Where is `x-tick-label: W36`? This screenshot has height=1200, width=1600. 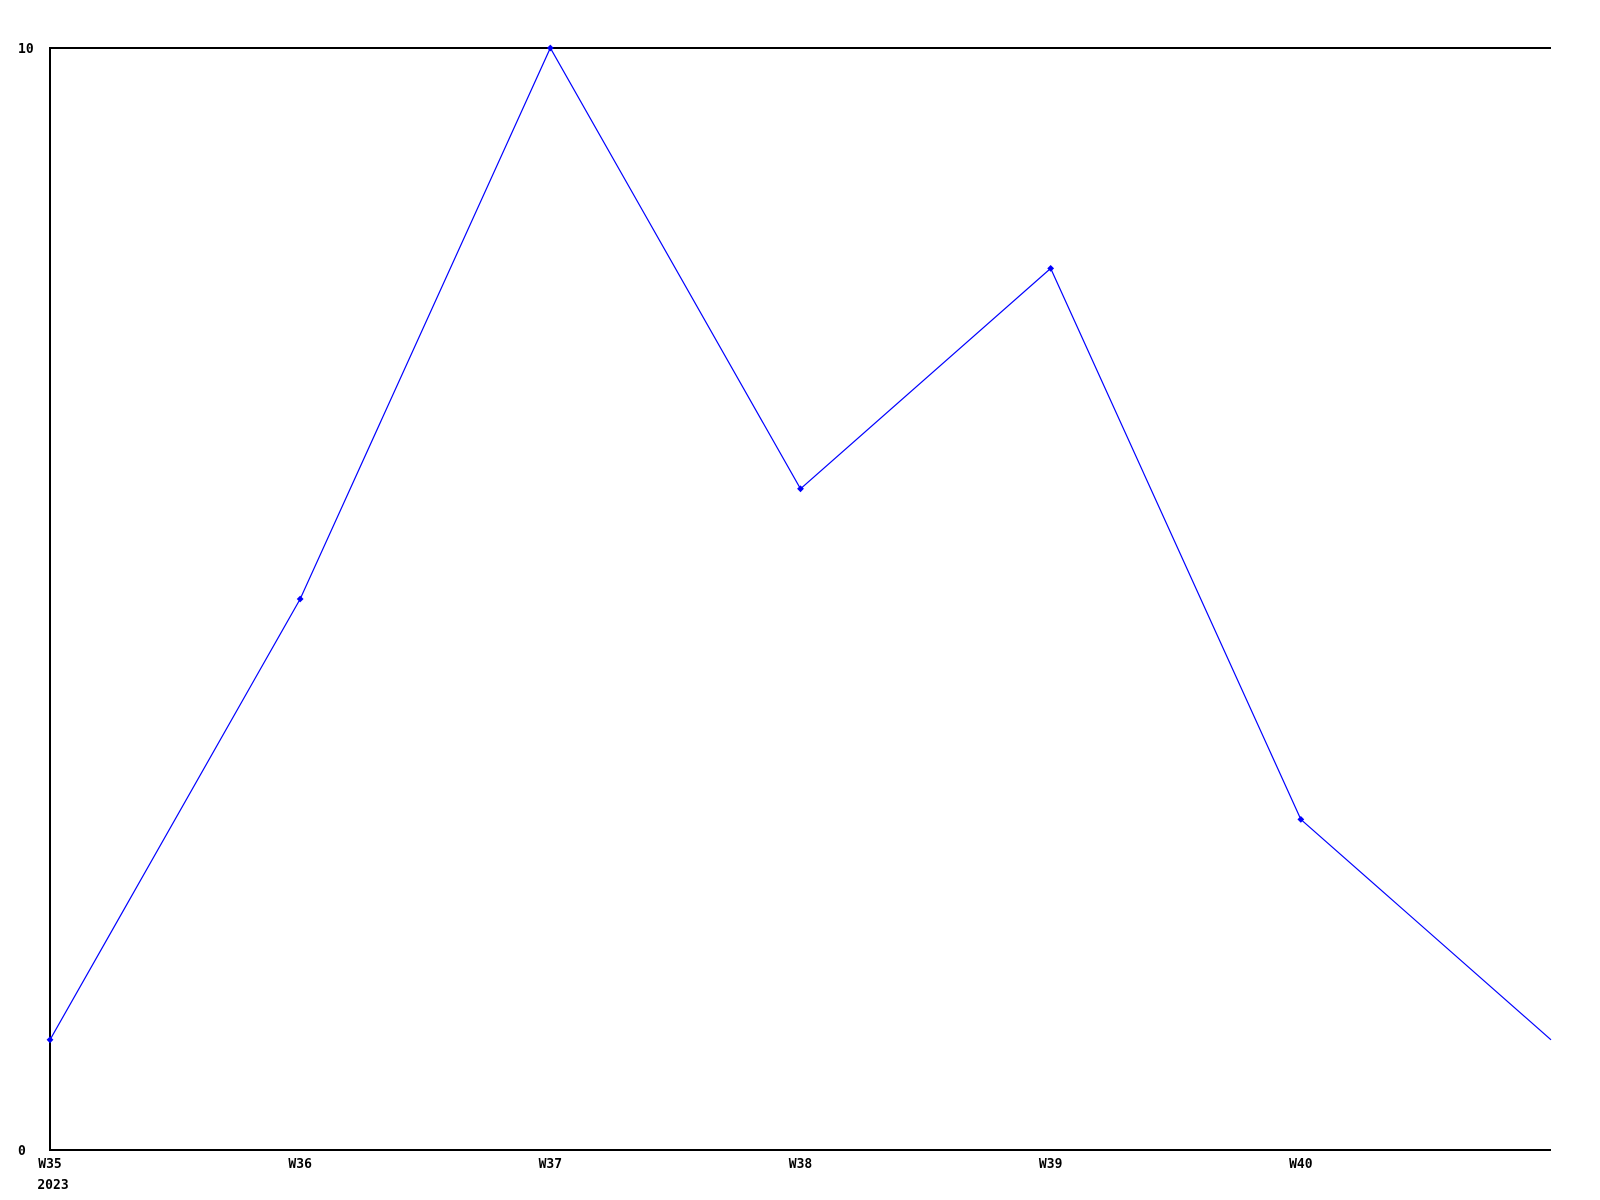 x-tick-label: W36 is located at coordinates (300, 1164).